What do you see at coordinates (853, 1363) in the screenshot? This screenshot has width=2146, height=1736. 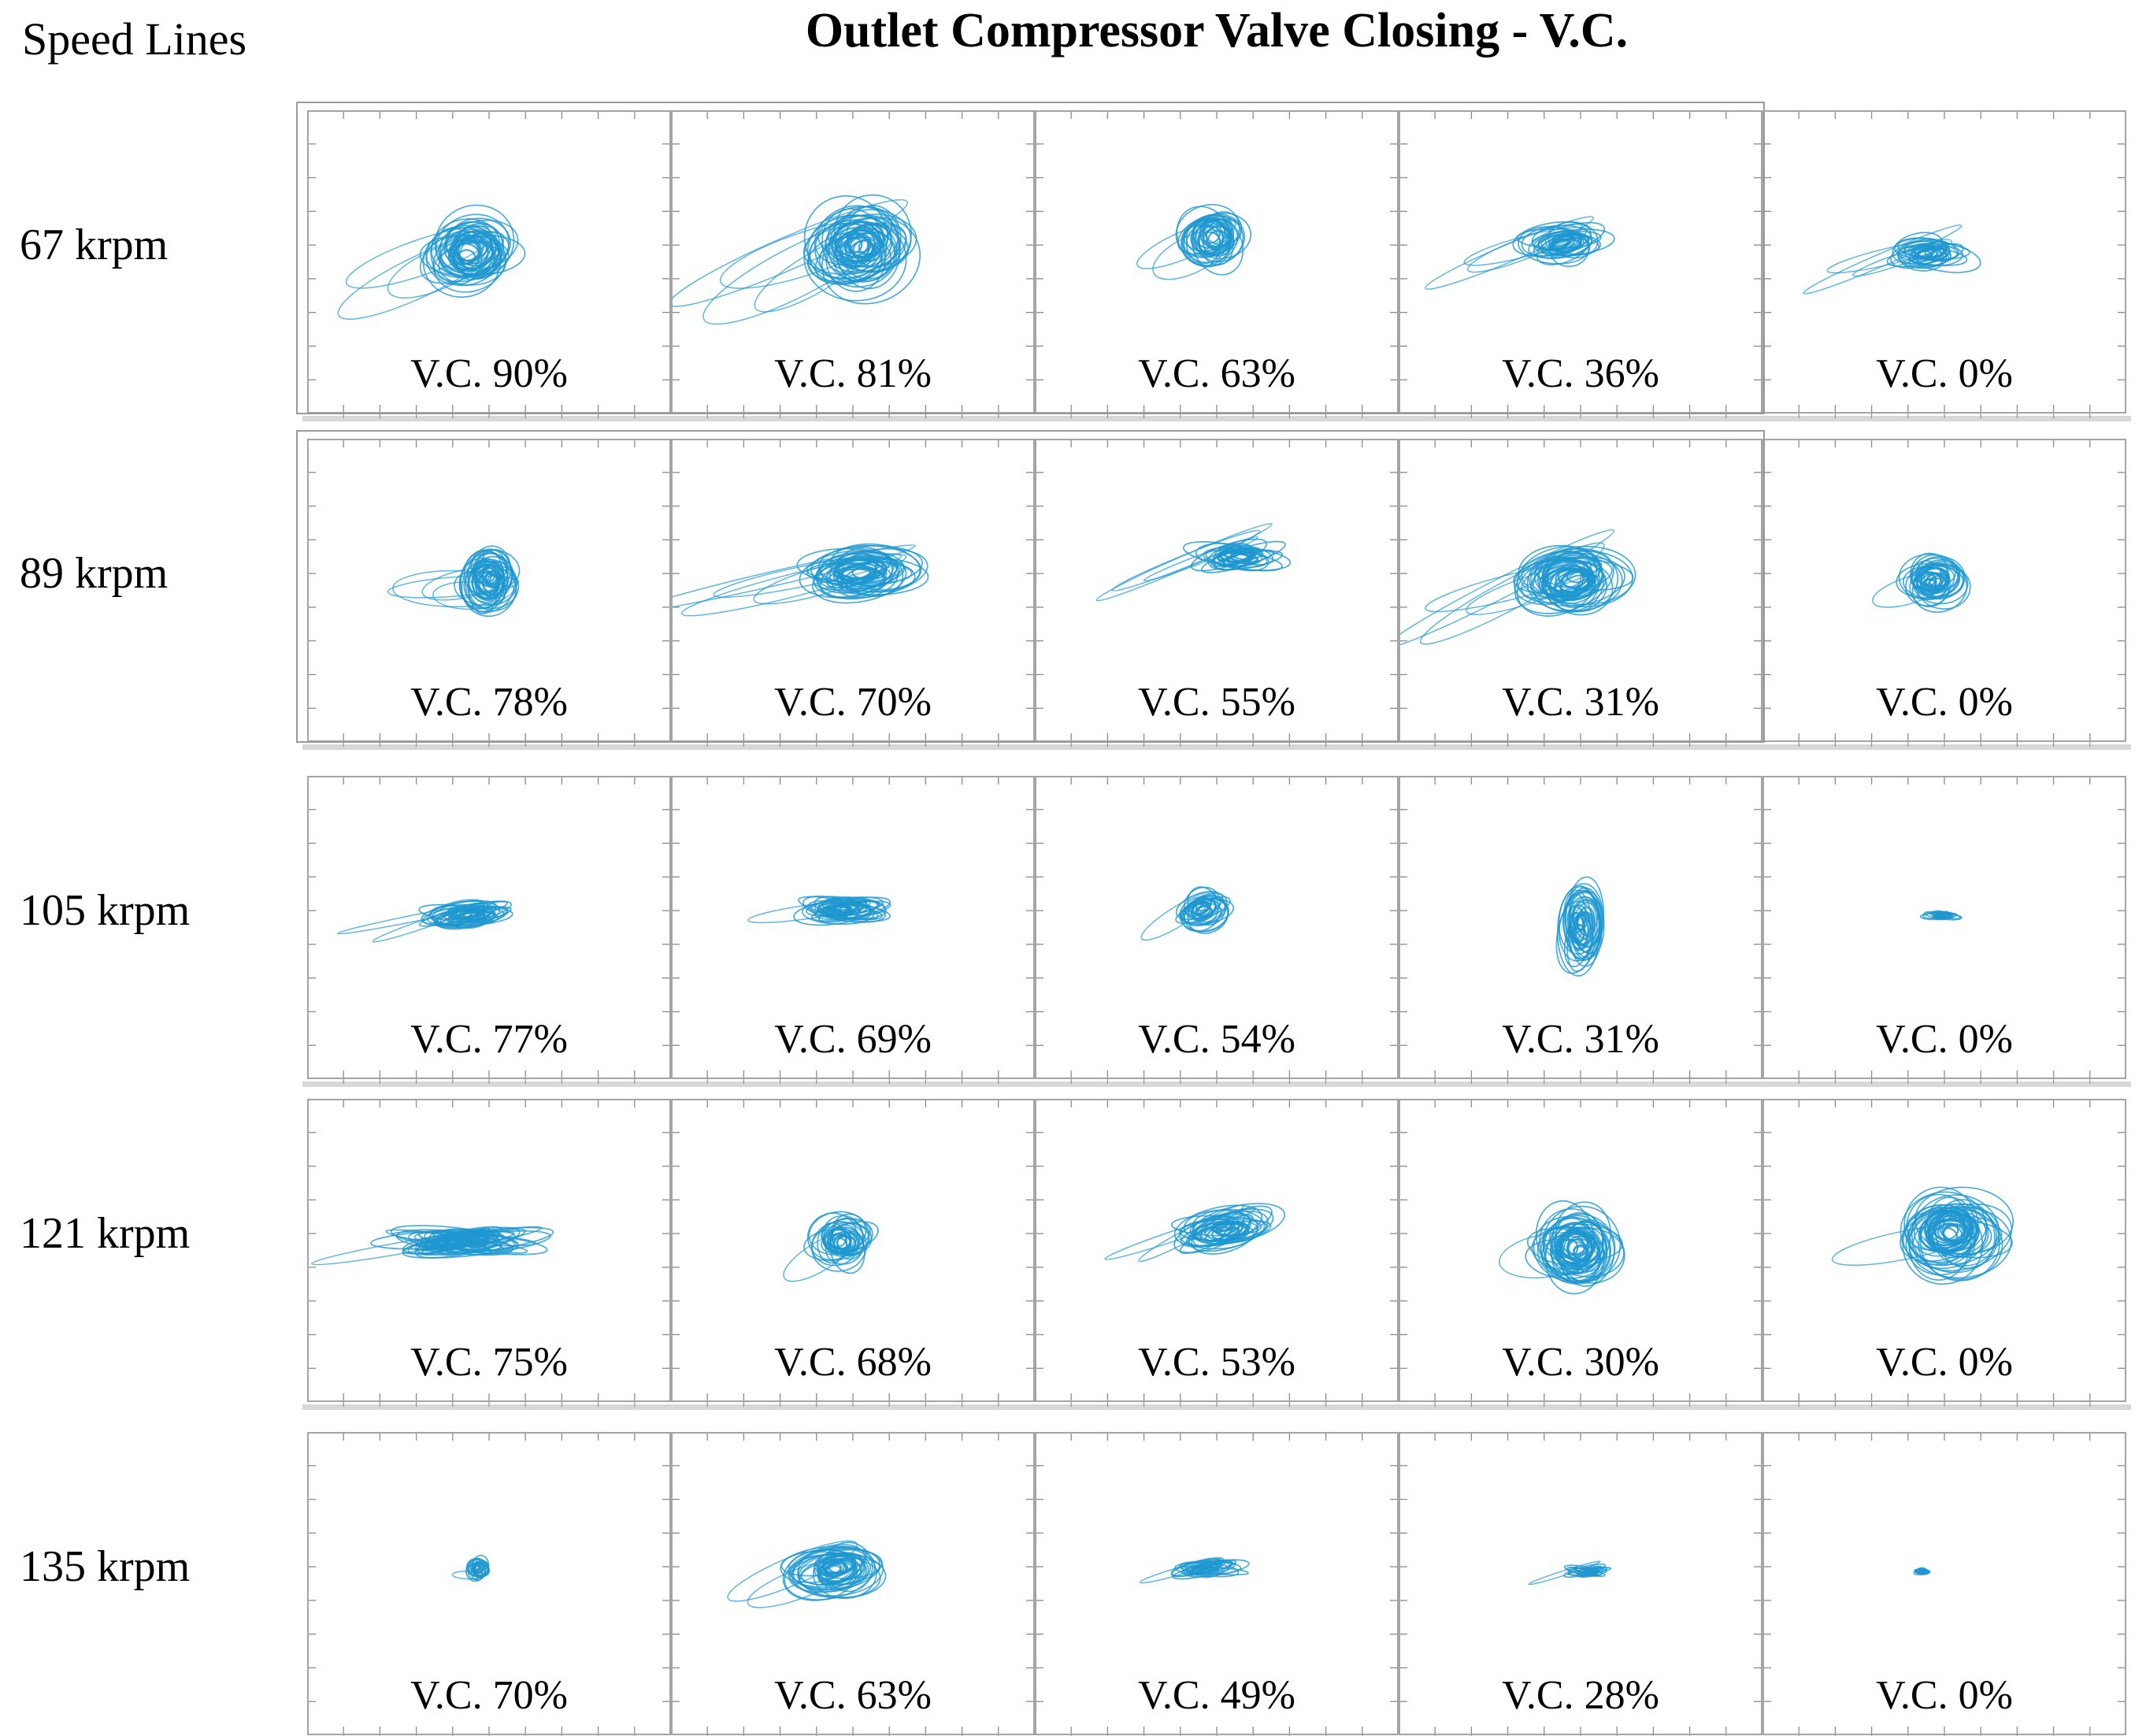 I see `vc-percentage-label: V.C. 68%` at bounding box center [853, 1363].